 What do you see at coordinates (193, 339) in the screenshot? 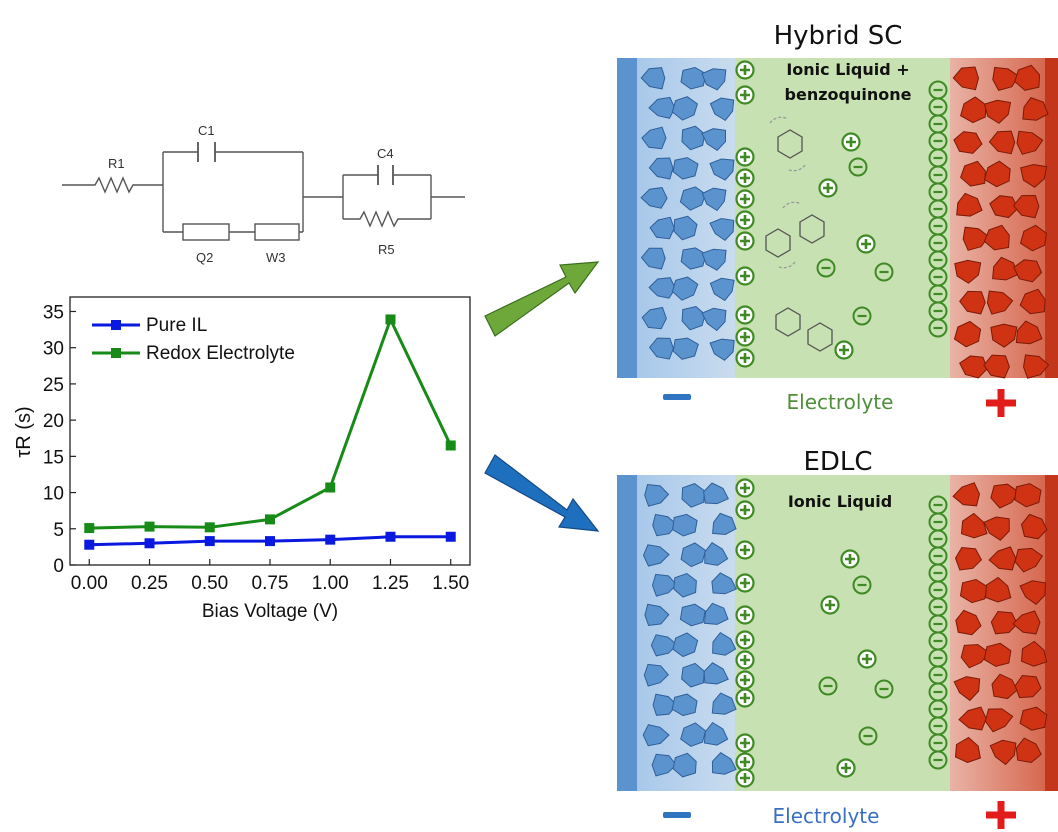
I see `chart-legend: Pure IL Redox Electrolyte` at bounding box center [193, 339].